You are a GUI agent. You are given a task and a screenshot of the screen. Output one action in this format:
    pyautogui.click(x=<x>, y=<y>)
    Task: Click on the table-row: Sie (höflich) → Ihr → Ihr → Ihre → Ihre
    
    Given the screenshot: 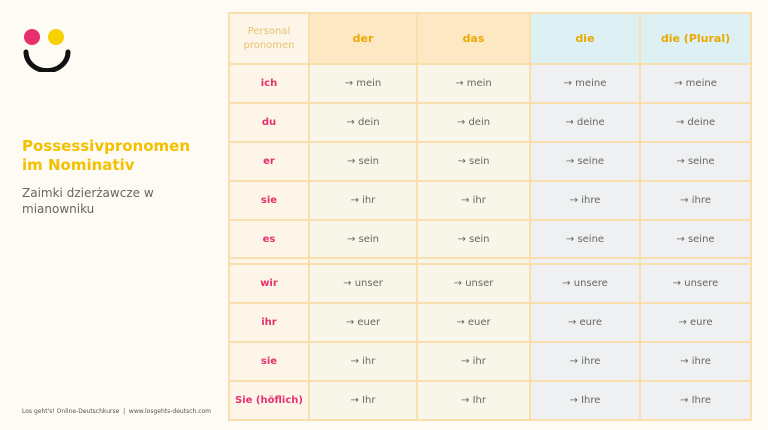 What is the action you would take?
    pyautogui.click(x=490, y=400)
    